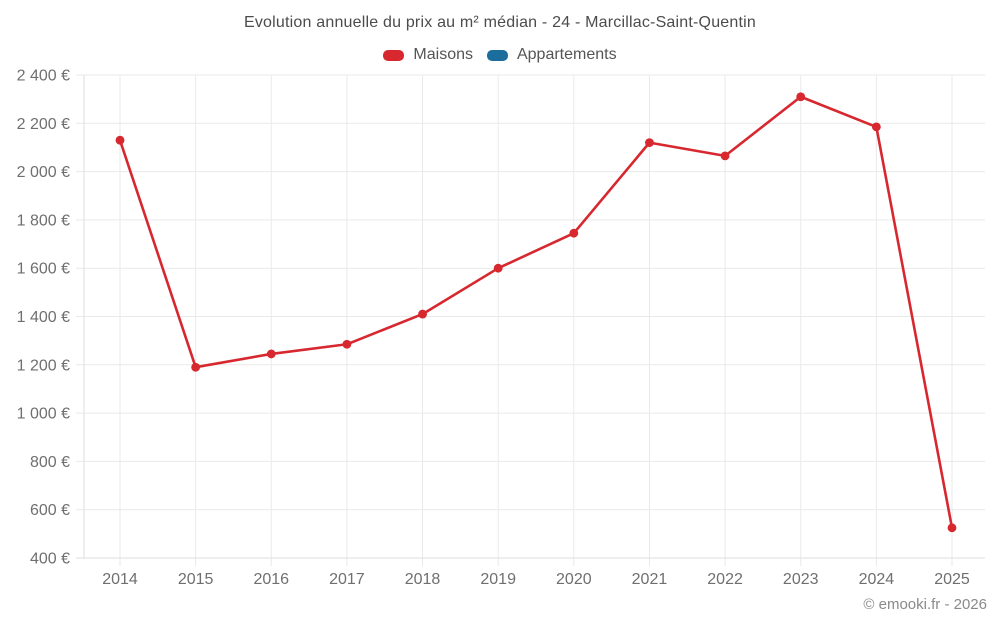 This screenshot has width=1000, height=625. I want to click on data-point-maisons-2023, so click(801, 97).